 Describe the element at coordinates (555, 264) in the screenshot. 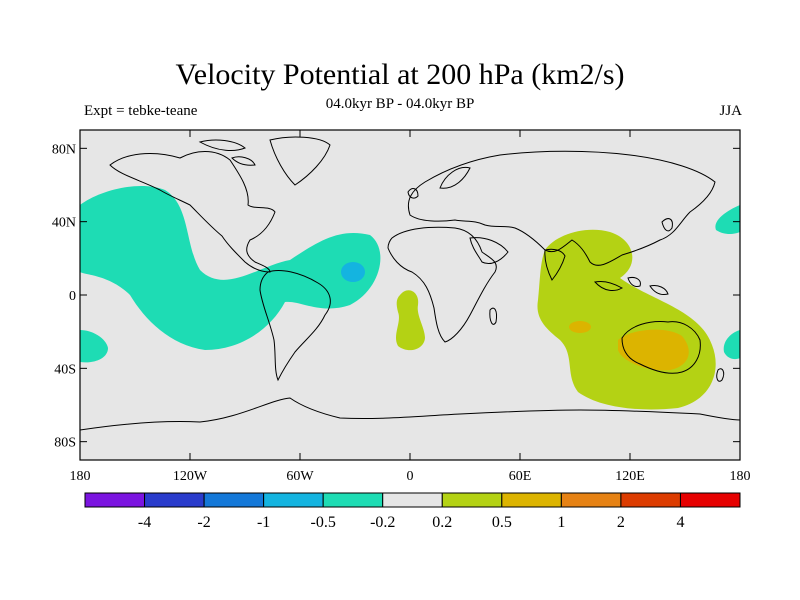

I see `coastline-india` at that location.